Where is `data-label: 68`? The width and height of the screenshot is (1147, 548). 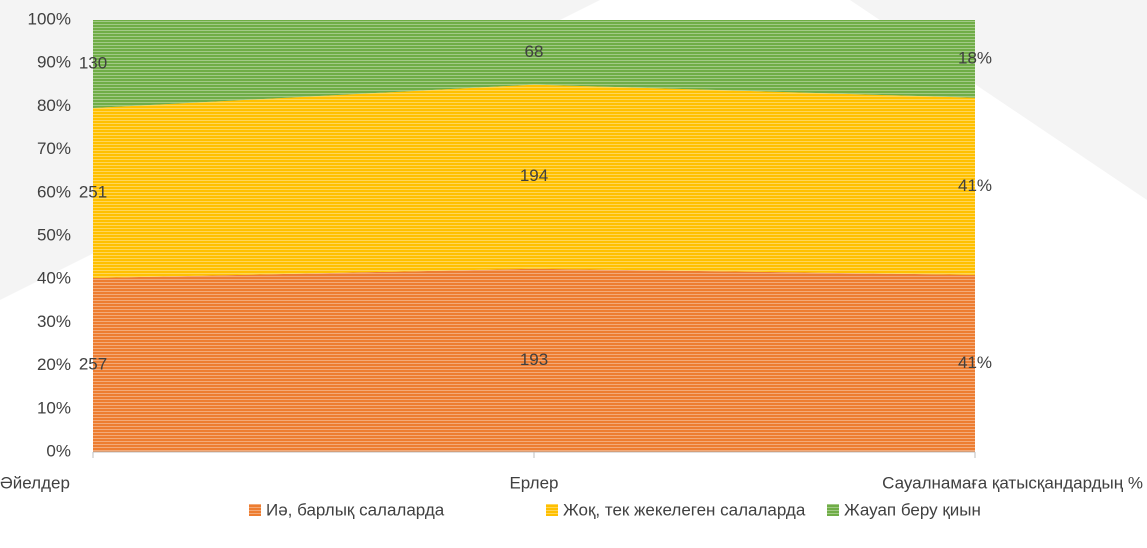 data-label: 68 is located at coordinates (534, 51).